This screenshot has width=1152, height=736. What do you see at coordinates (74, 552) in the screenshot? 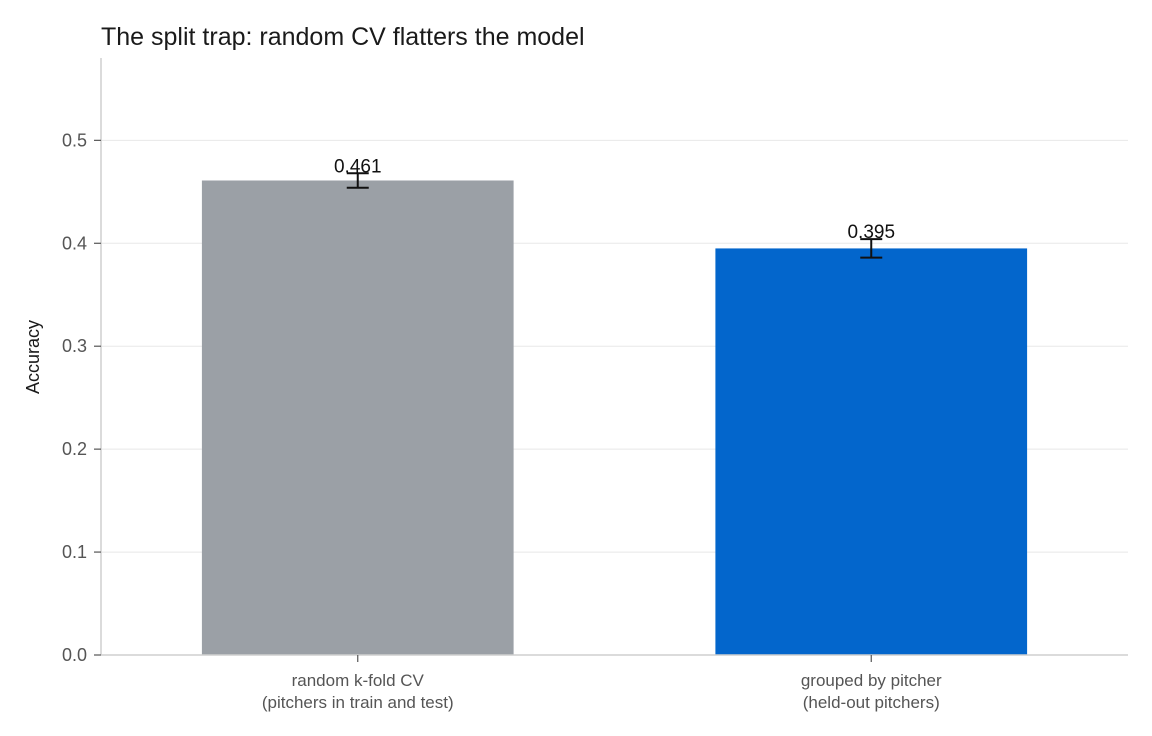
I see `y-tick-label: 0.1` at bounding box center [74, 552].